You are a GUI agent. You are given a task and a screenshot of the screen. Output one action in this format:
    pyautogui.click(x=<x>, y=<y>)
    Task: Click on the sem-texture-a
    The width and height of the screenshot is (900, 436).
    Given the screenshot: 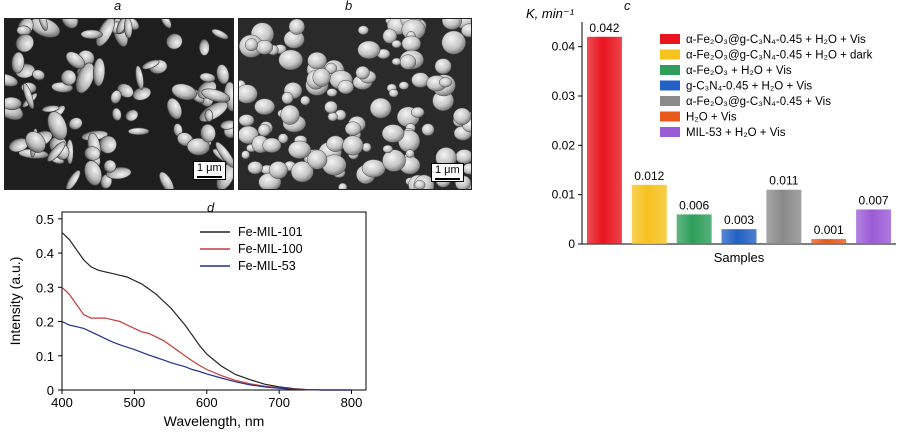 What is the action you would take?
    pyautogui.click(x=119, y=104)
    